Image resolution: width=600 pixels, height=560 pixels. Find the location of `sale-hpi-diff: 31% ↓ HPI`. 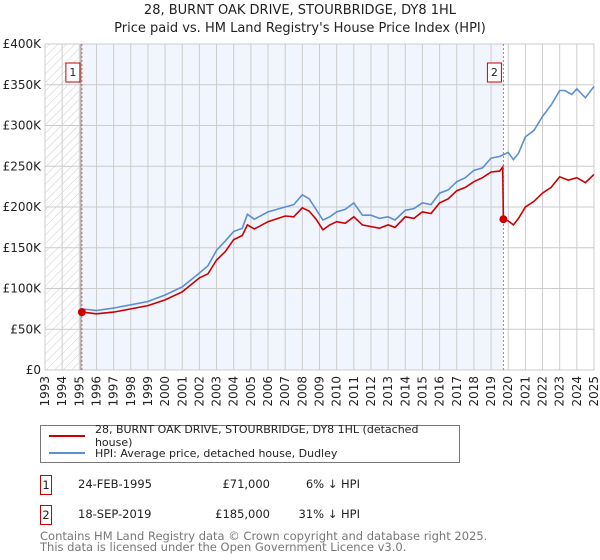

sale-hpi-diff: 31% ↓ HPI is located at coordinates (329, 514).